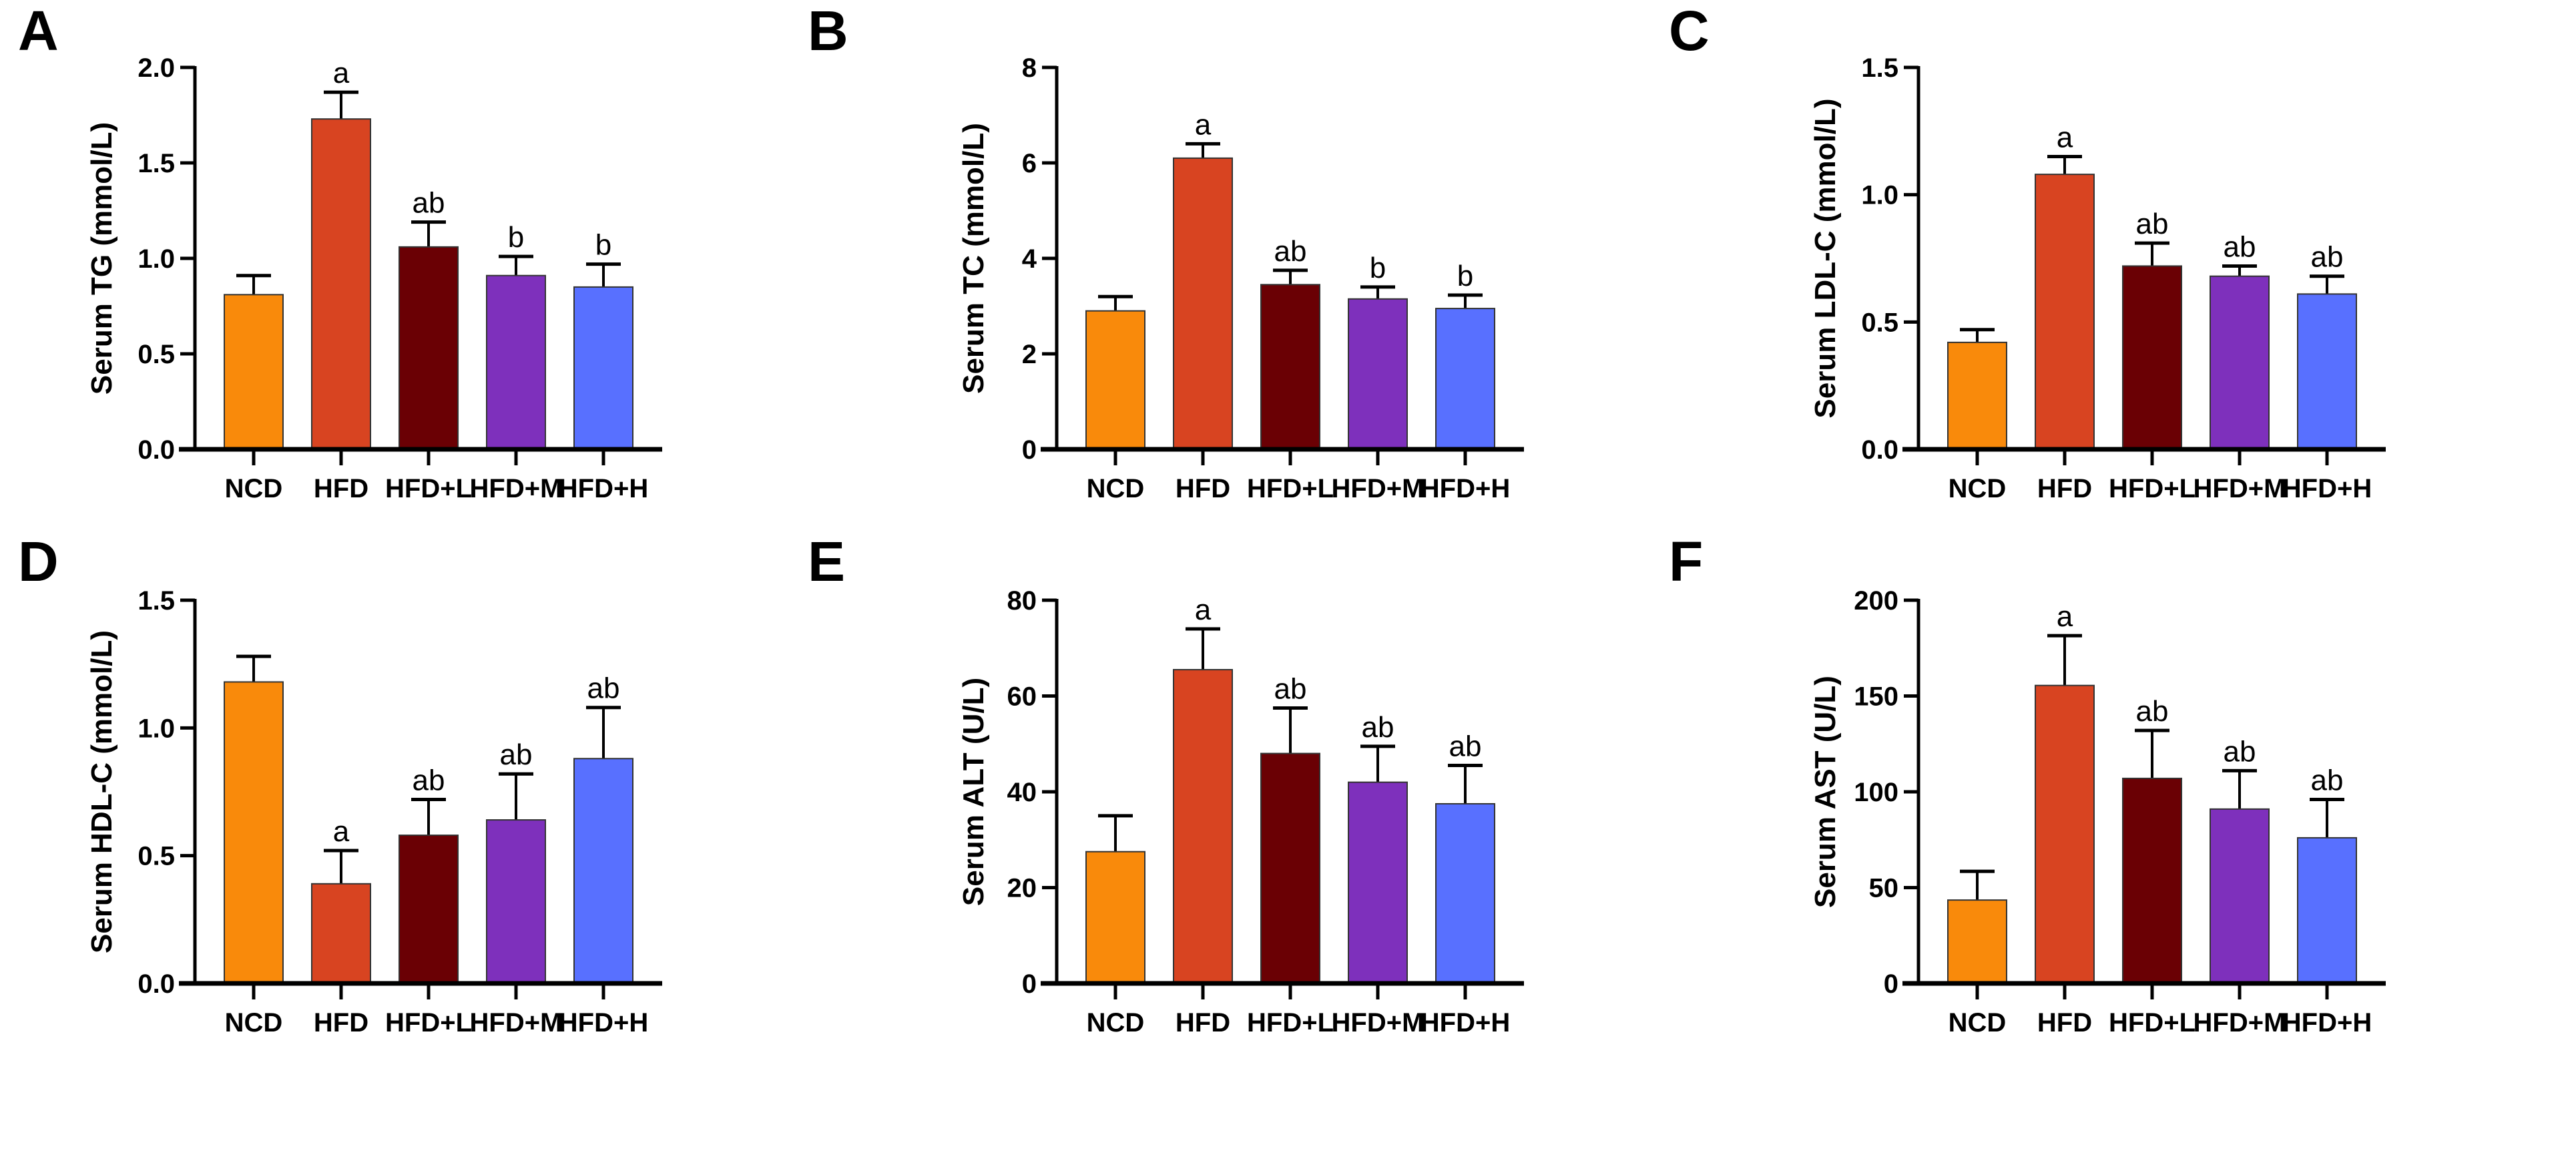 The width and height of the screenshot is (2576, 1161). I want to click on y-tick-label: 40, so click(1022, 792).